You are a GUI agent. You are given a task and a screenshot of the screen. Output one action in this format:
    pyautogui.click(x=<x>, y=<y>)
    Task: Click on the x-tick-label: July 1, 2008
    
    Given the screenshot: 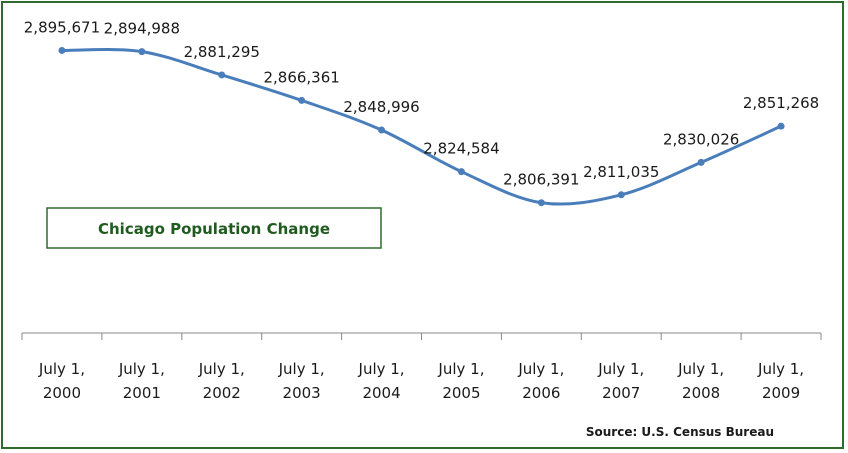 What is the action you would take?
    pyautogui.click(x=700, y=381)
    